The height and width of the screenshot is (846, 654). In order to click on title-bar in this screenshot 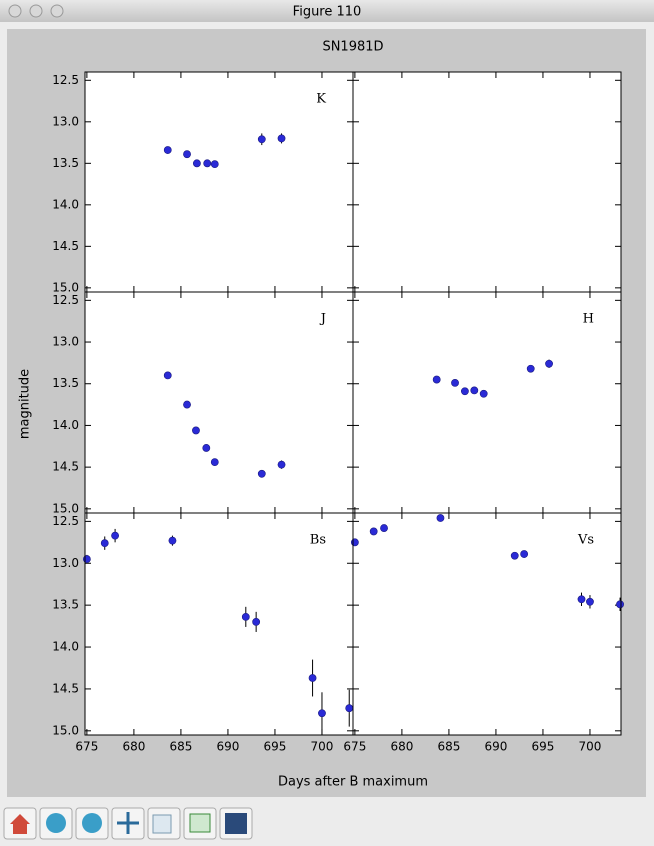, I will do `click(327, 11)`.